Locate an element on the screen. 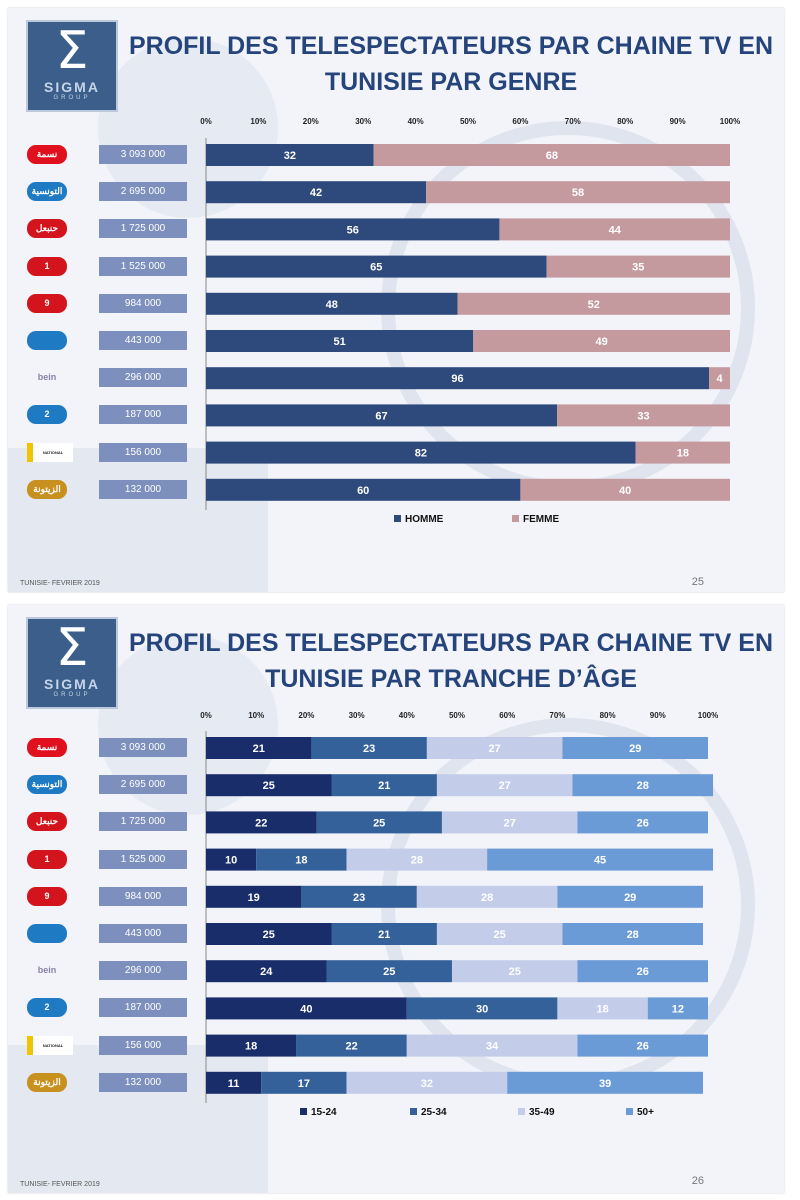  sigma-name: SIGMA is located at coordinates (72, 87).